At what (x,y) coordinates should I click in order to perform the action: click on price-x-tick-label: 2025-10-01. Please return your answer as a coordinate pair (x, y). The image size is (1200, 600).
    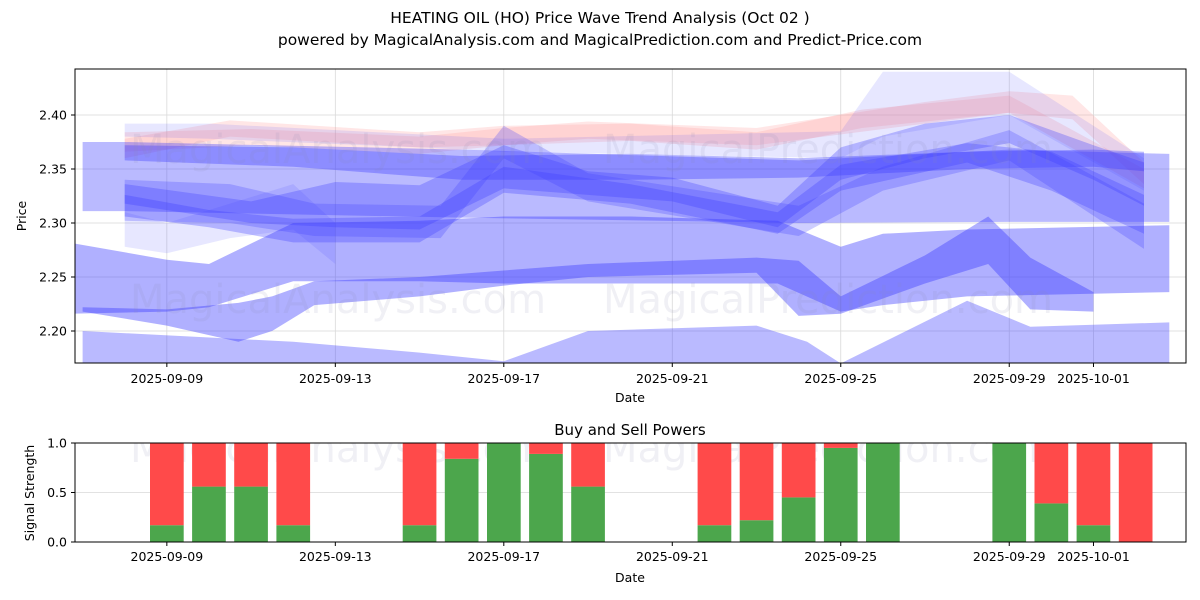
    Looking at the image, I should click on (1093, 378).